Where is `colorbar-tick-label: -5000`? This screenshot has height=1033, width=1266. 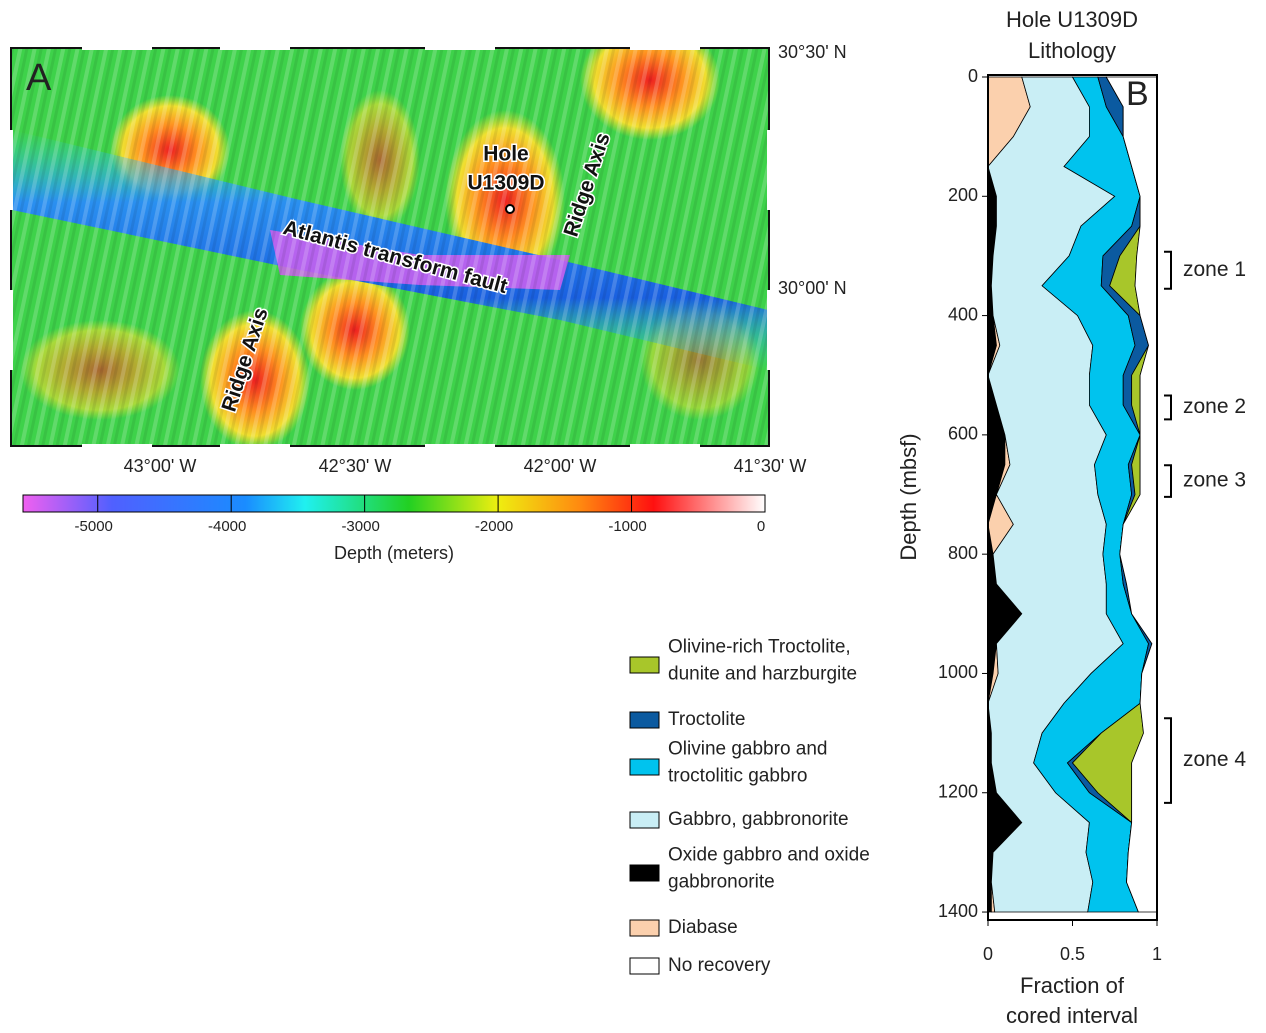 colorbar-tick-label: -5000 is located at coordinates (94, 526).